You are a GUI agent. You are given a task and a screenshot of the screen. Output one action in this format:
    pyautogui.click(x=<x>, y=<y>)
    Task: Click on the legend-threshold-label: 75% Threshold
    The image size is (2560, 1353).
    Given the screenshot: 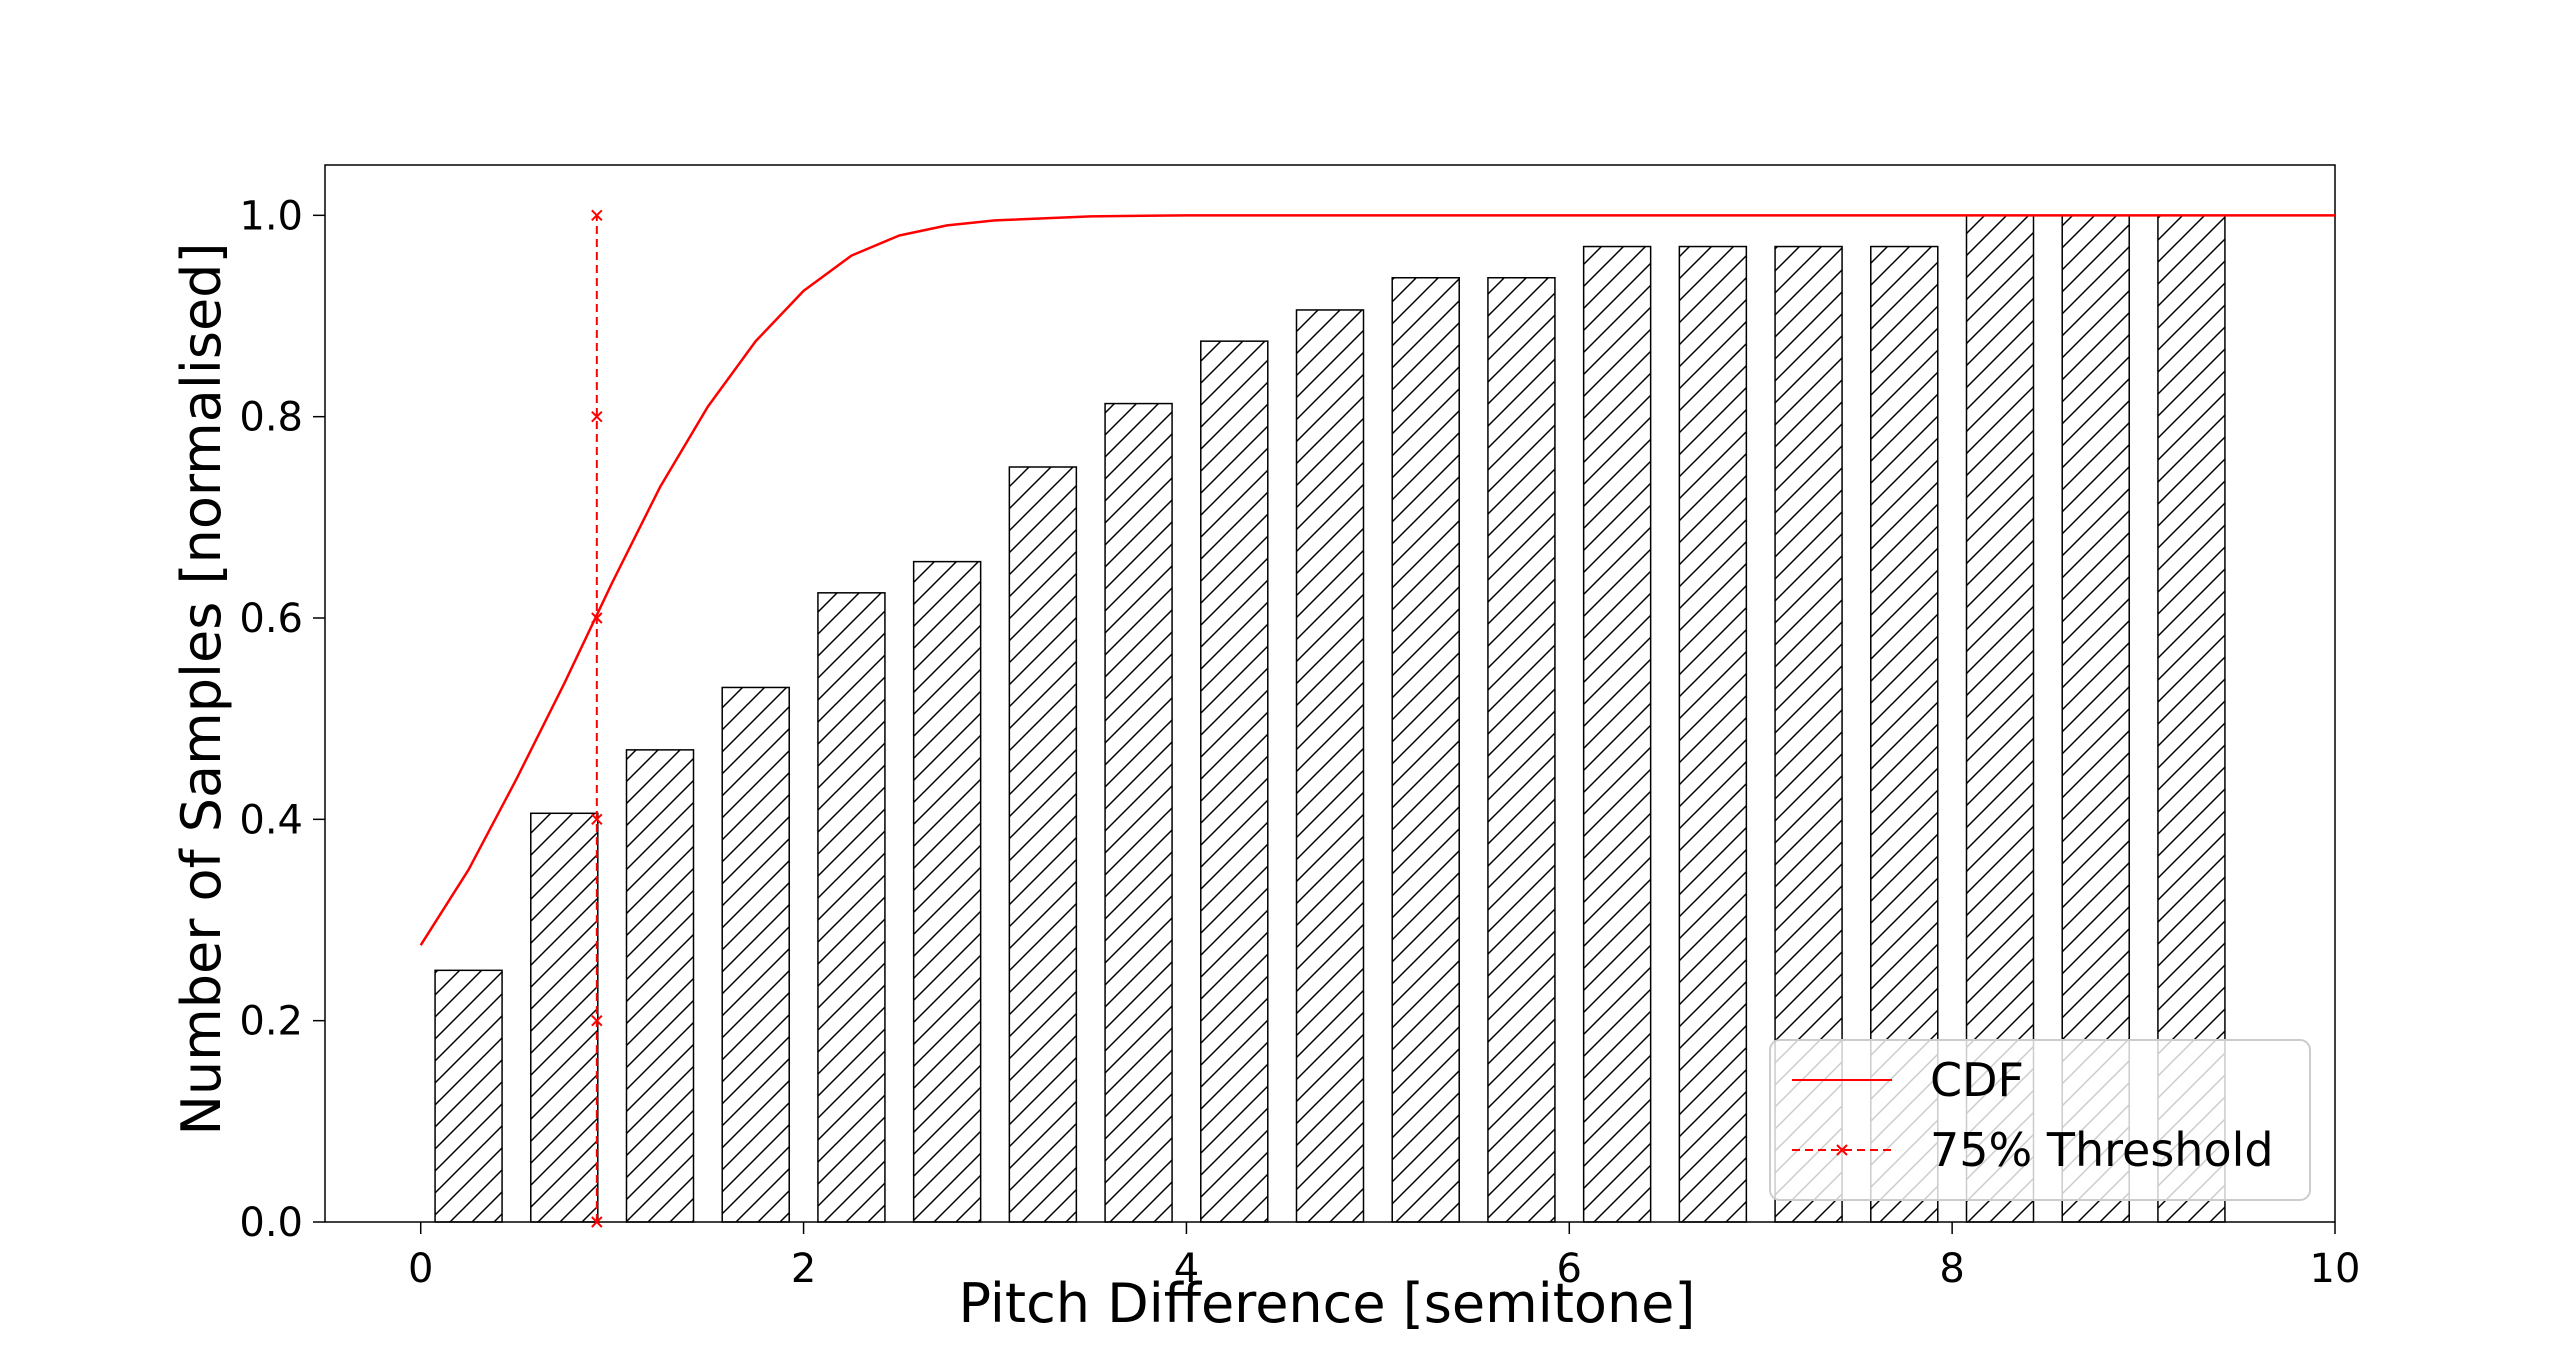 What is the action you would take?
    pyautogui.click(x=2102, y=1150)
    